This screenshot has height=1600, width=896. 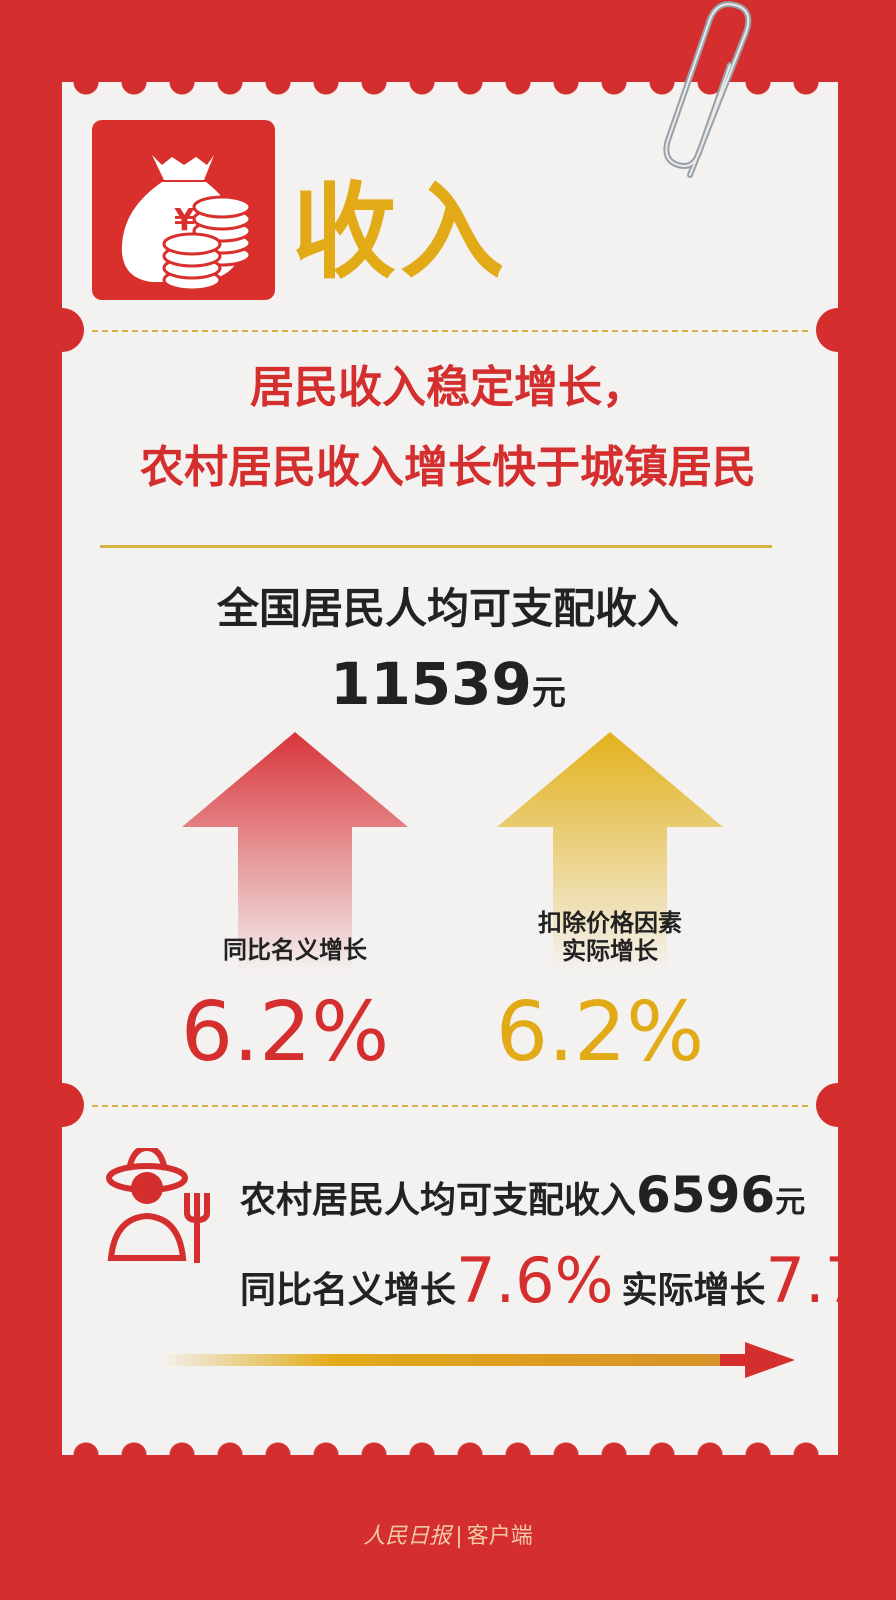 I want to click on paperclip-icon, so click(x=707, y=89).